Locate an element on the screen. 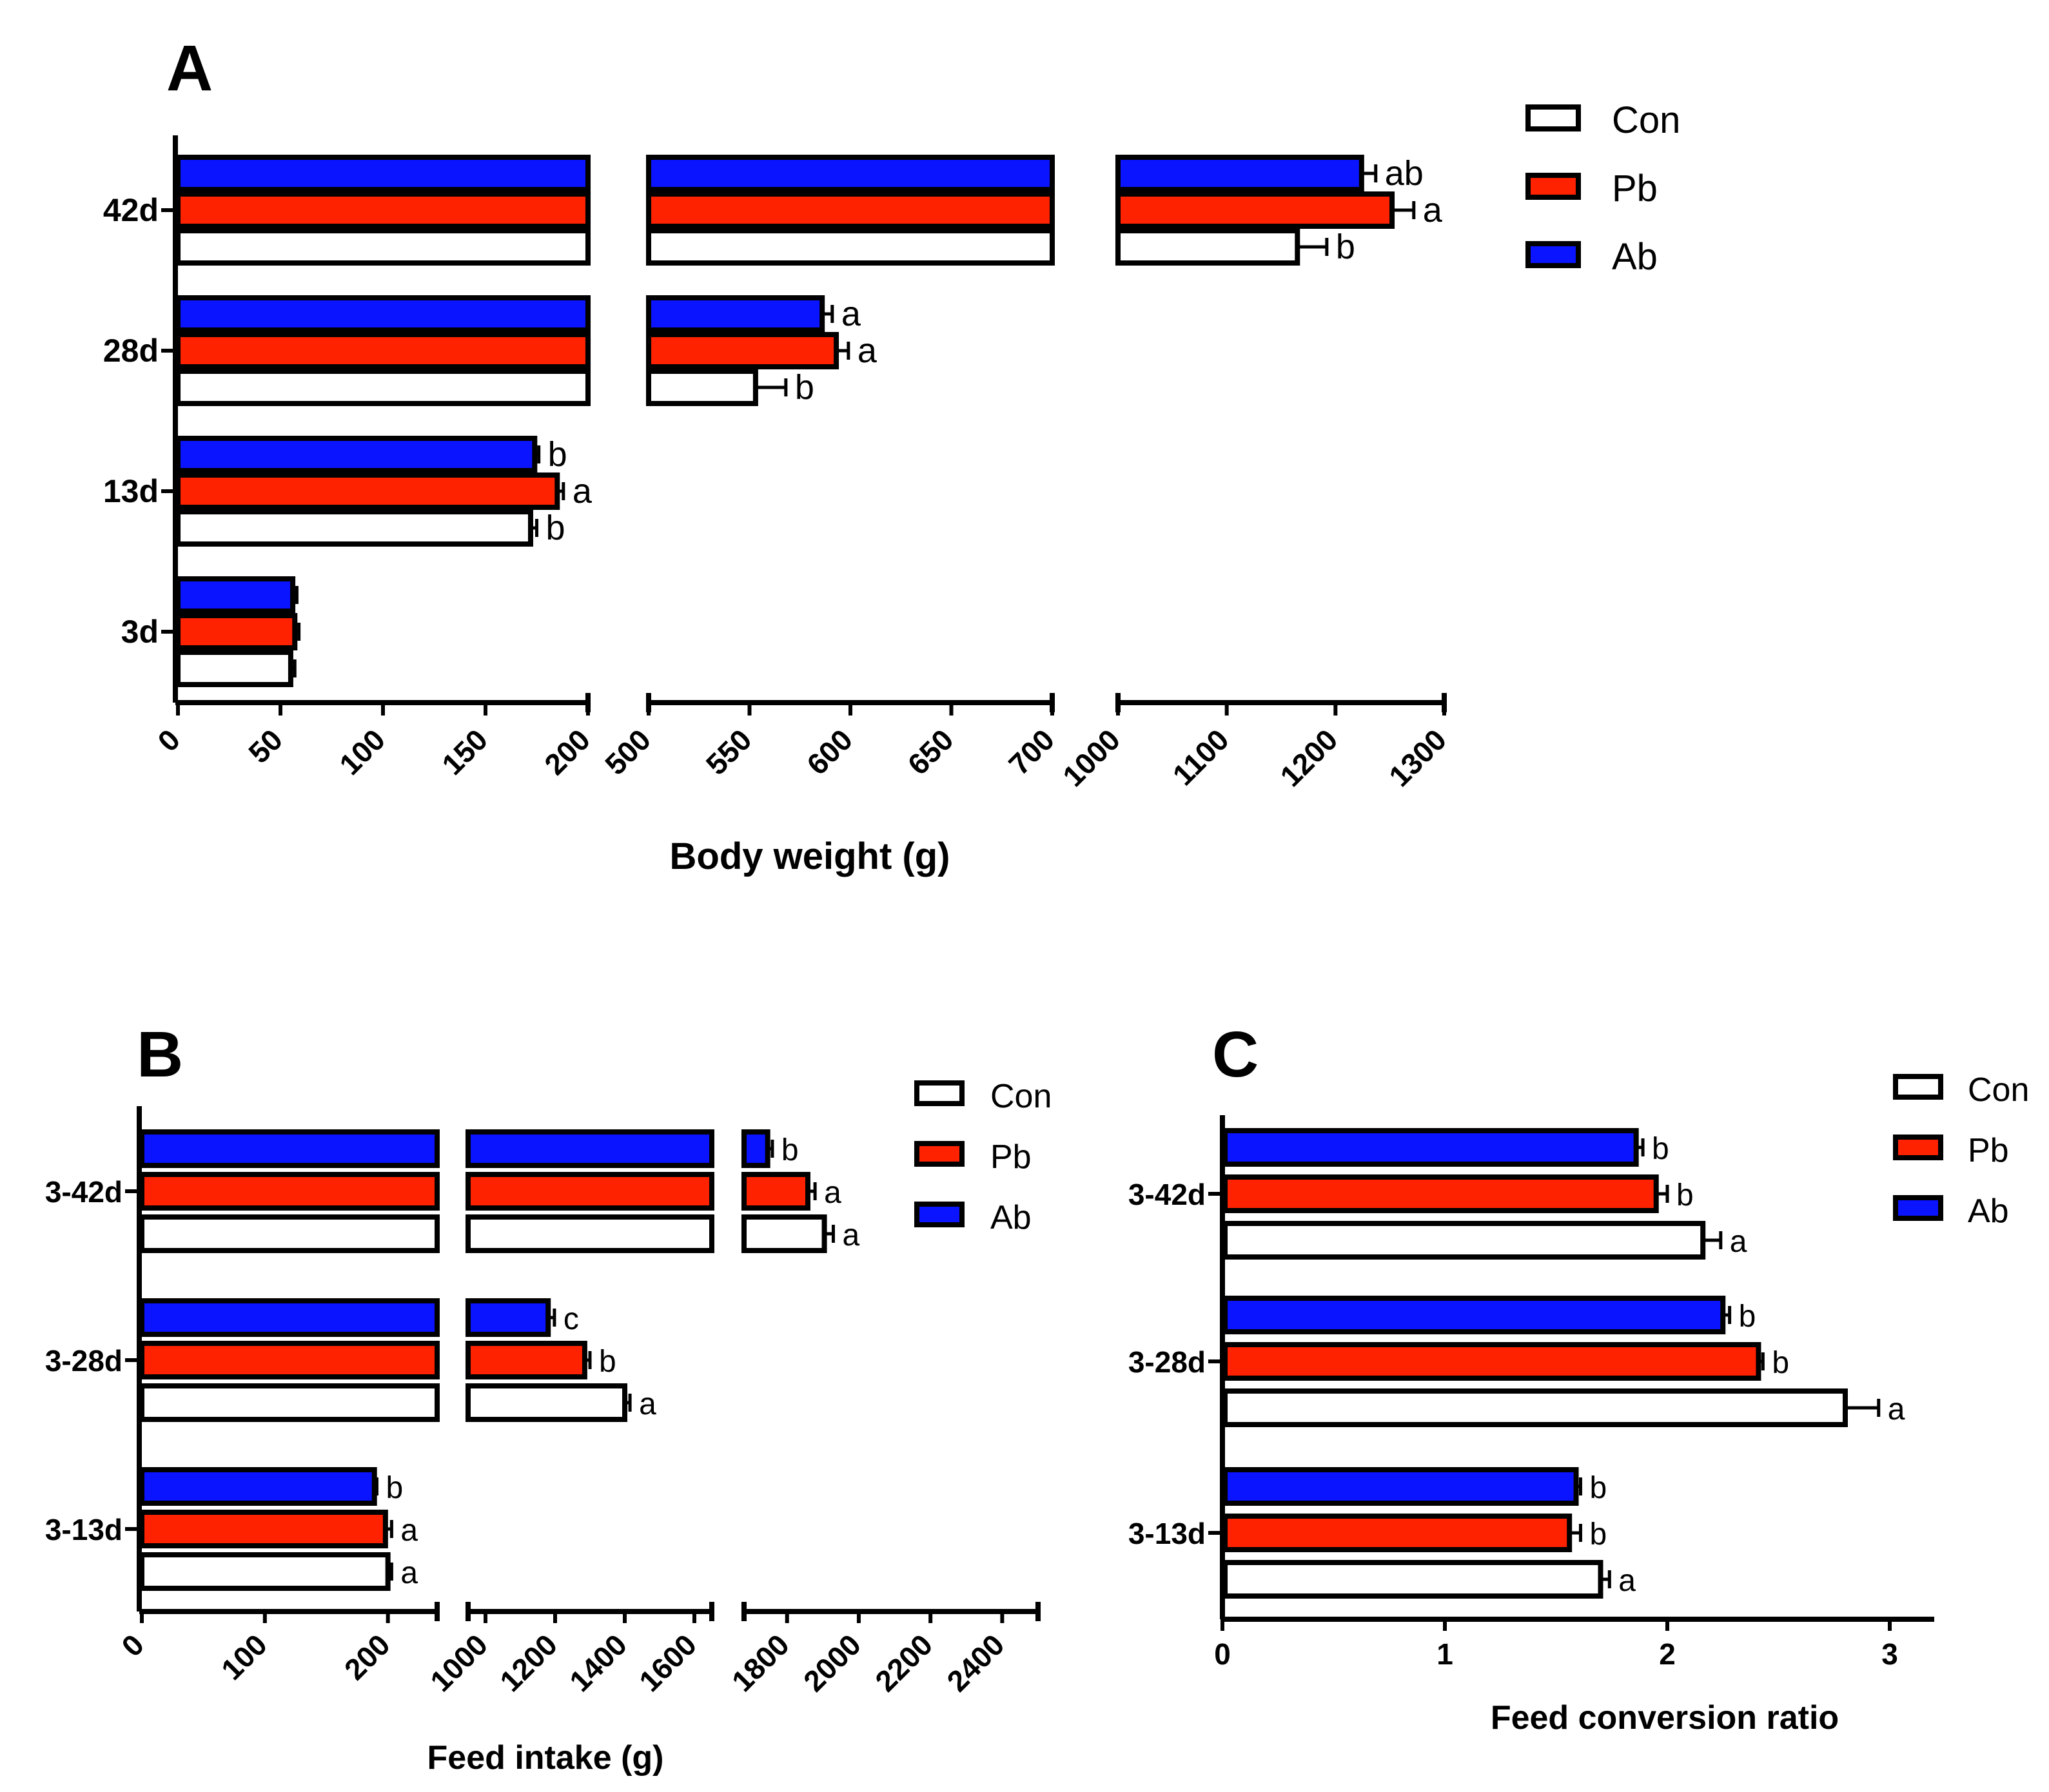  panel-a-x-axis-title: Body weight (g) is located at coordinates (810, 856).